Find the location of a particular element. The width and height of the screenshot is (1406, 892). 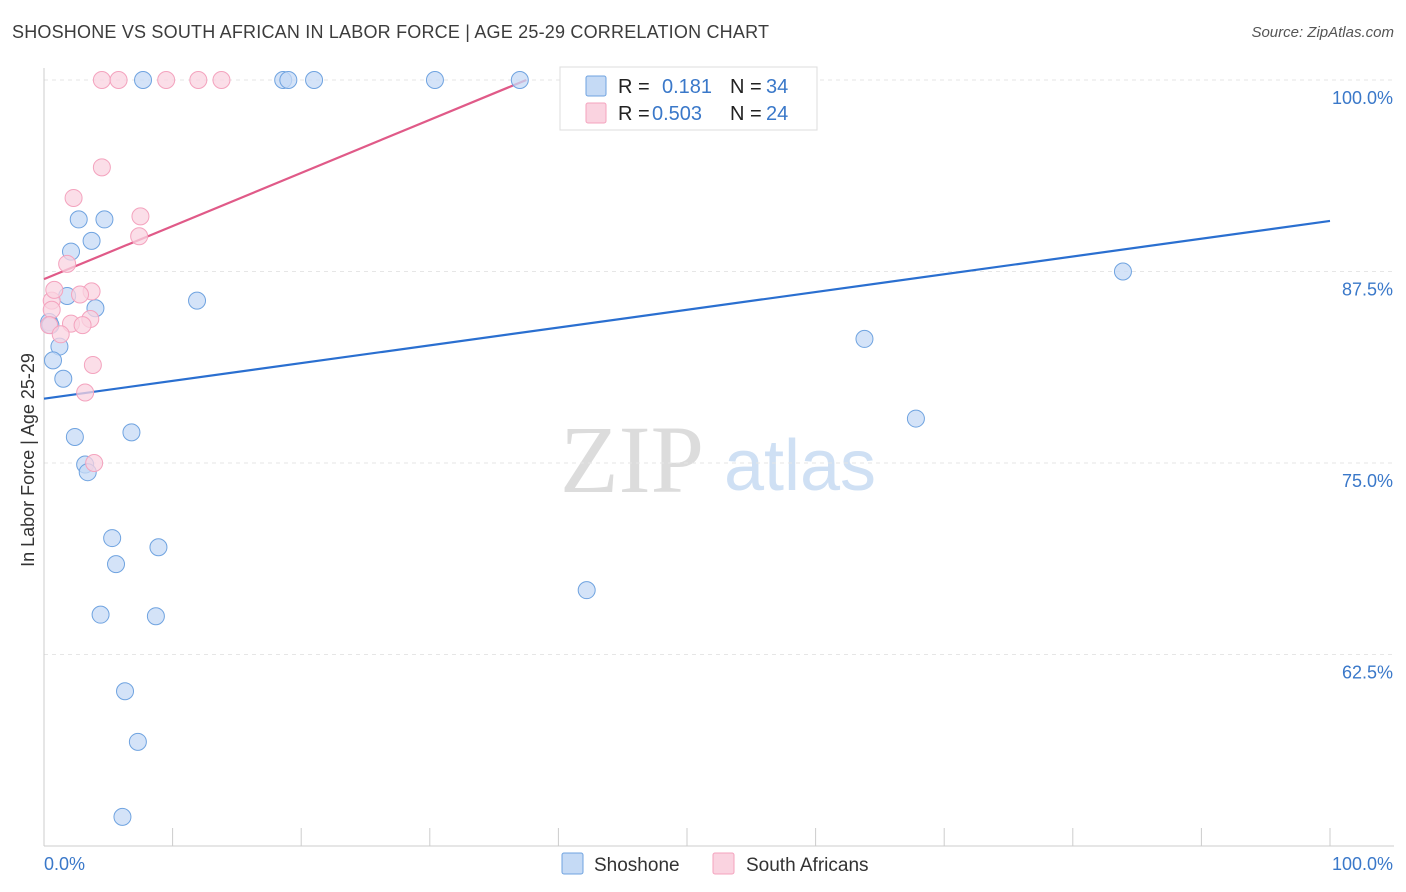

legend-n-value-shoshone: 34 is located at coordinates (777, 87).